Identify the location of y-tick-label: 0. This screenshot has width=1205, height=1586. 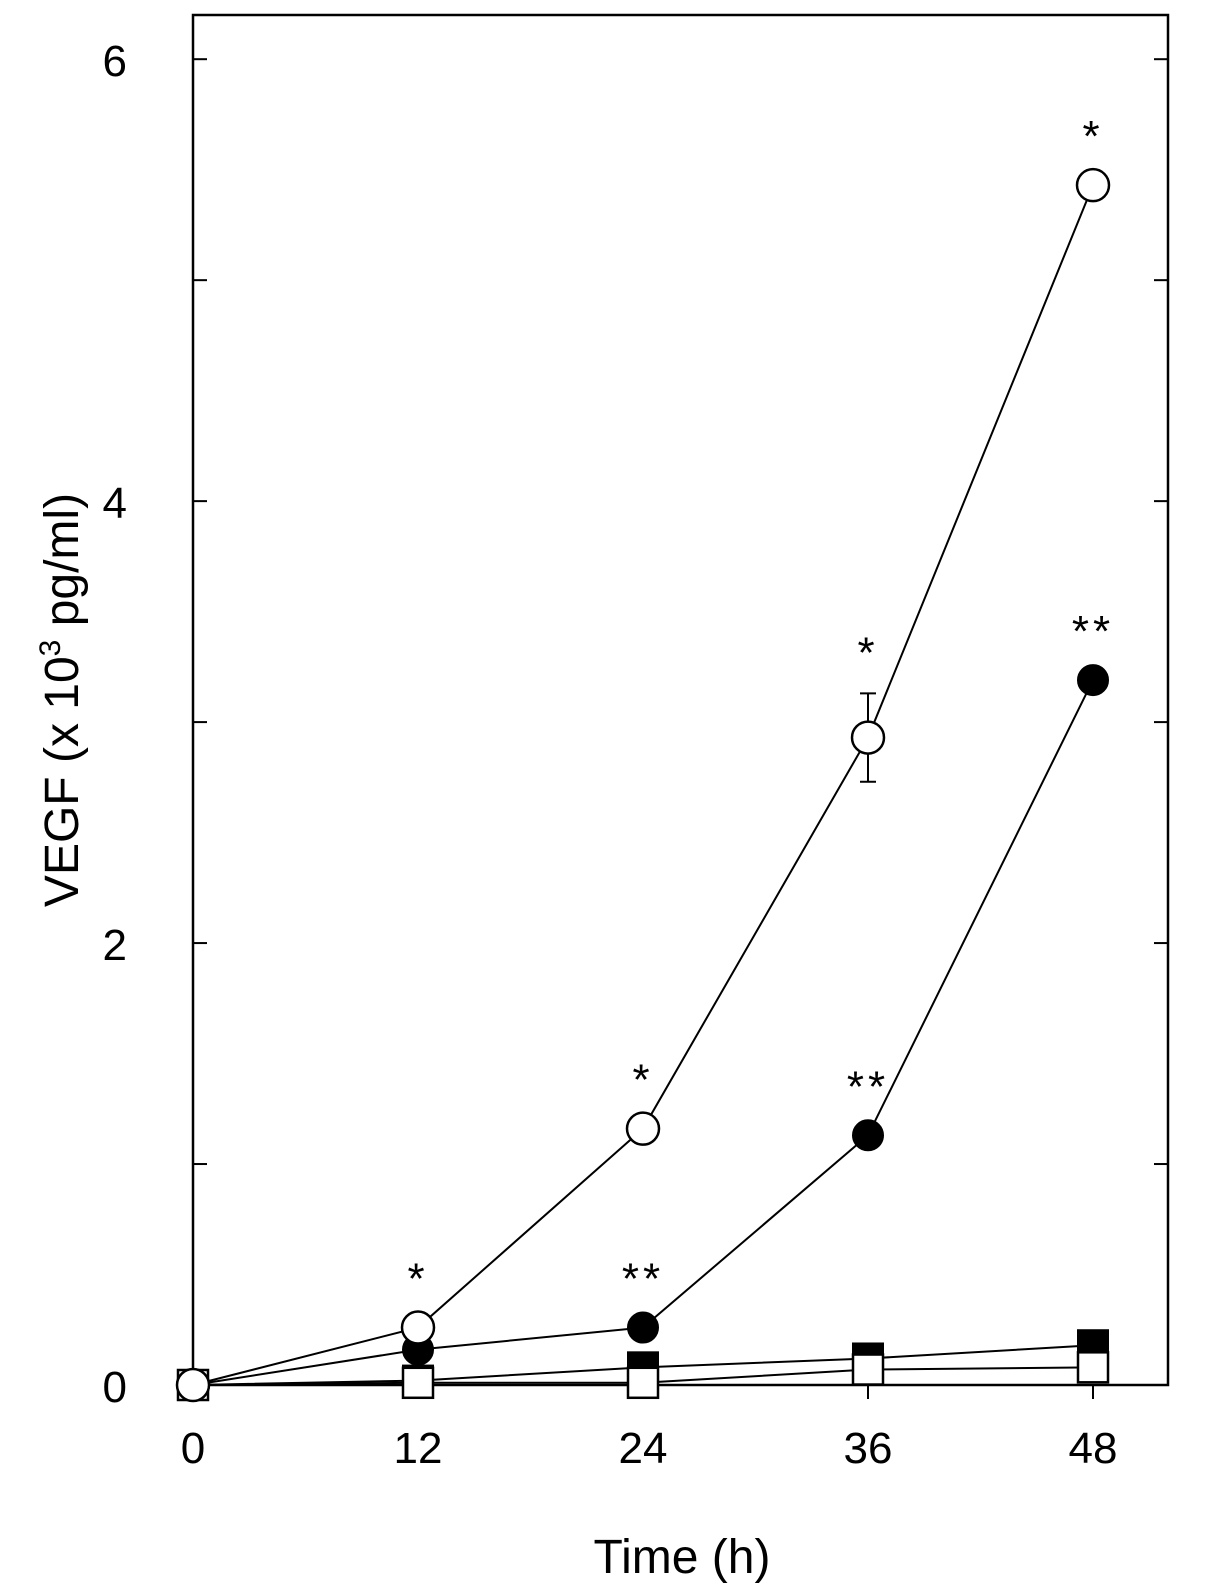
(115, 1387).